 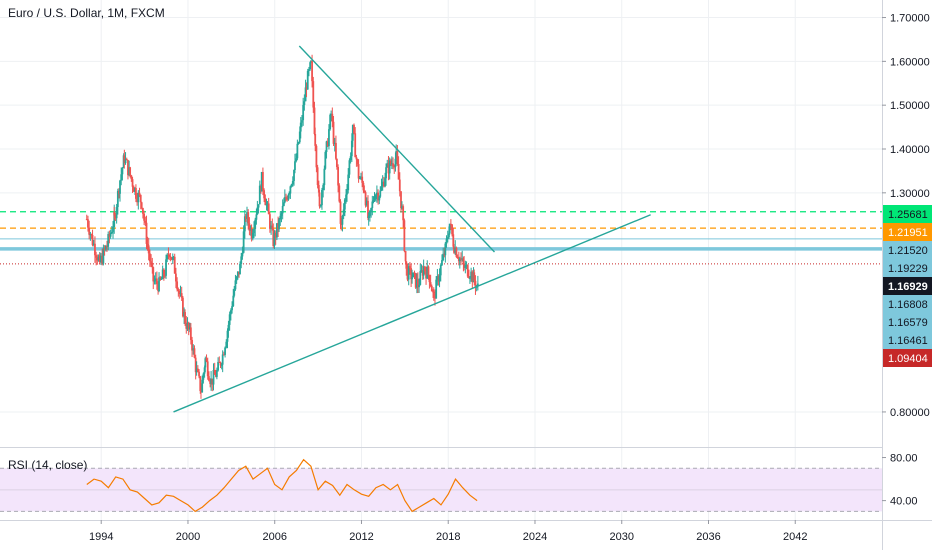 What do you see at coordinates (908, 269) in the screenshot?
I see `price-marker-label: 1.19229` at bounding box center [908, 269].